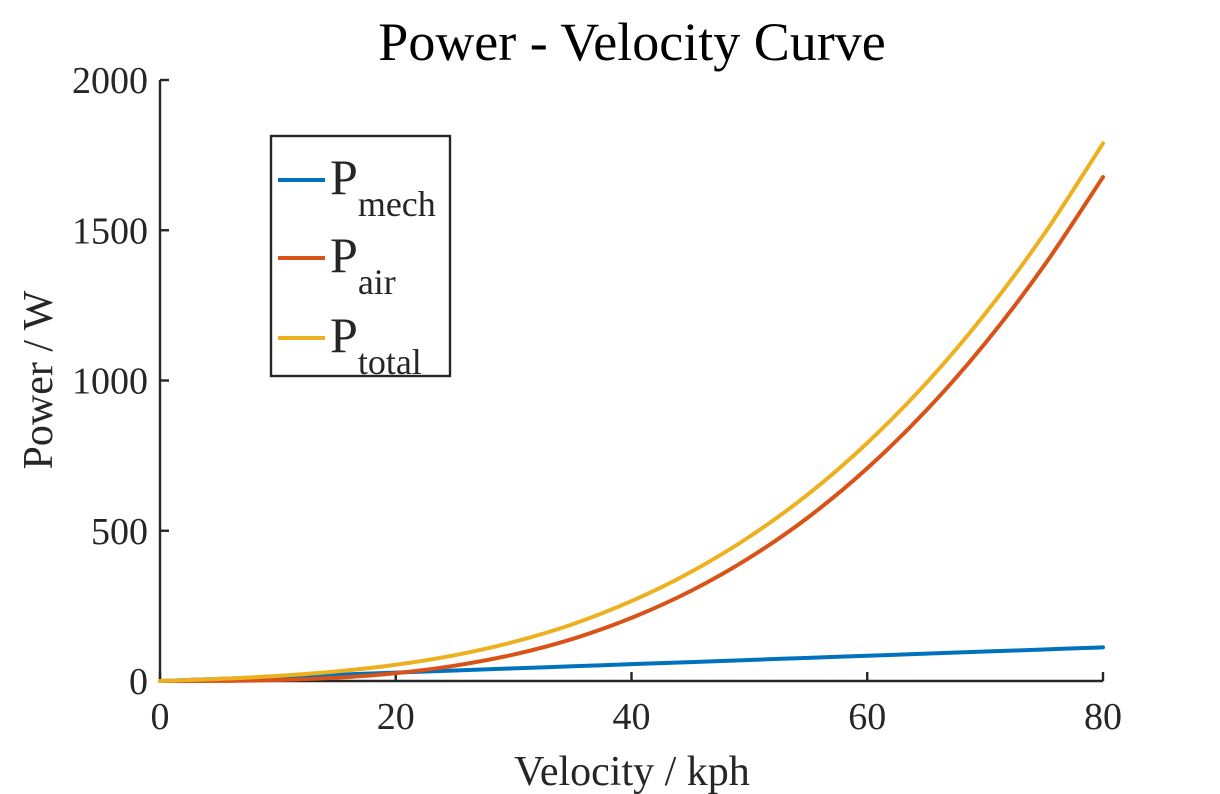  Describe the element at coordinates (377, 282) in the screenshot. I see `legend-subscript: air` at that location.